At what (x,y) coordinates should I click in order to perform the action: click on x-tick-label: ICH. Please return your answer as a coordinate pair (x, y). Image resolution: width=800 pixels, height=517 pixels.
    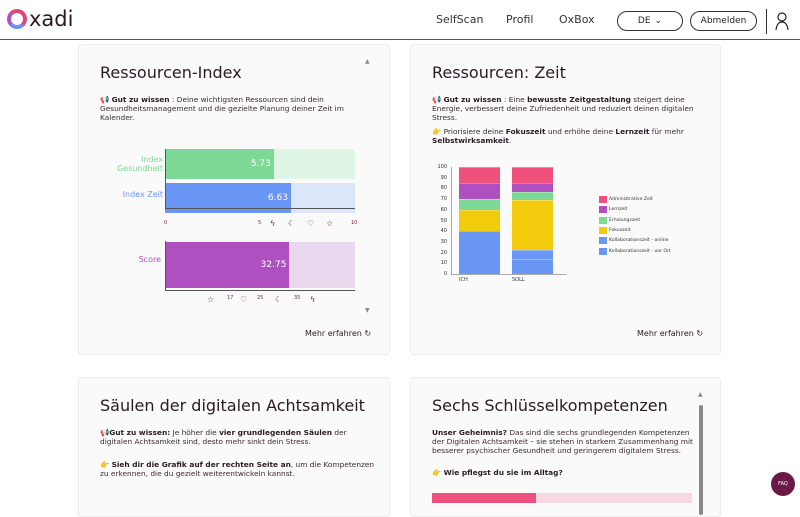
    Looking at the image, I should click on (463, 280).